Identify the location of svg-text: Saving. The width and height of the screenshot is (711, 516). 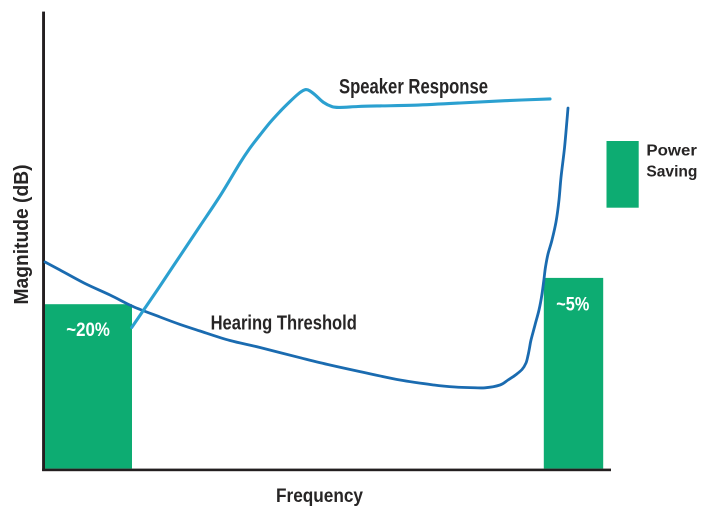
(671, 172).